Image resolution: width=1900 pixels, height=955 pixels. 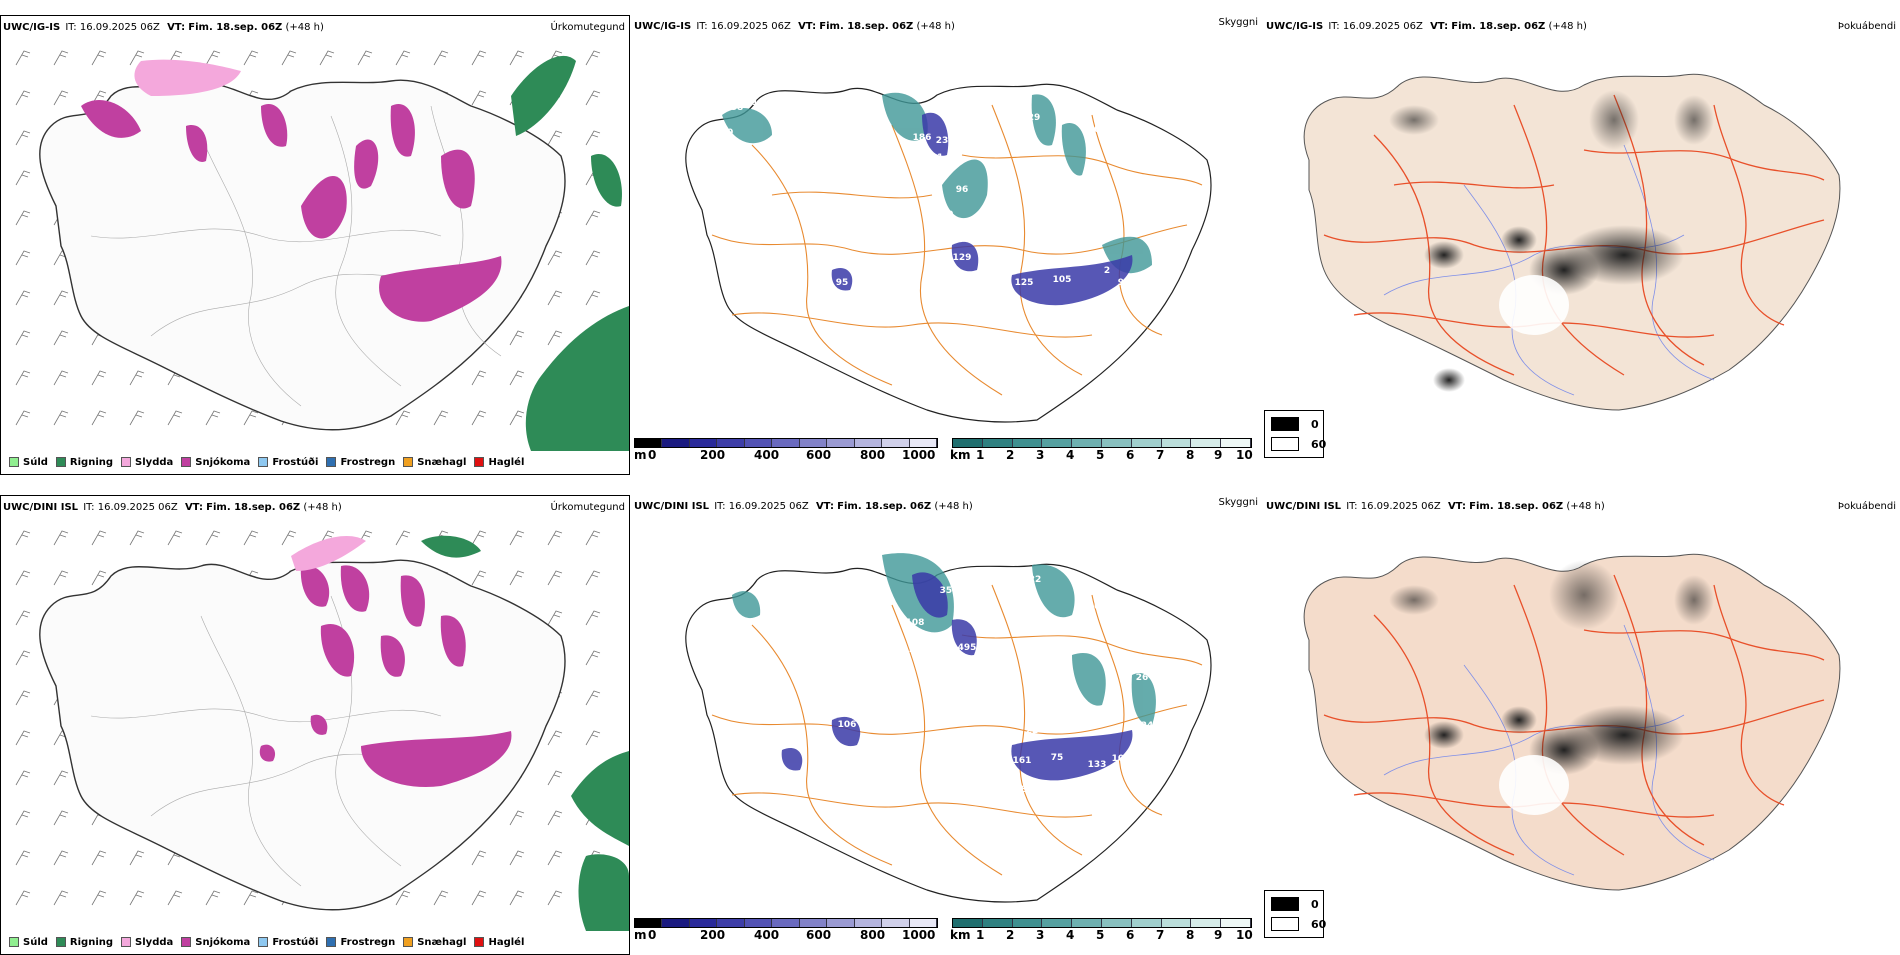 What do you see at coordinates (1010, 455) in the screenshot?
I see `tick-label: 2` at bounding box center [1010, 455].